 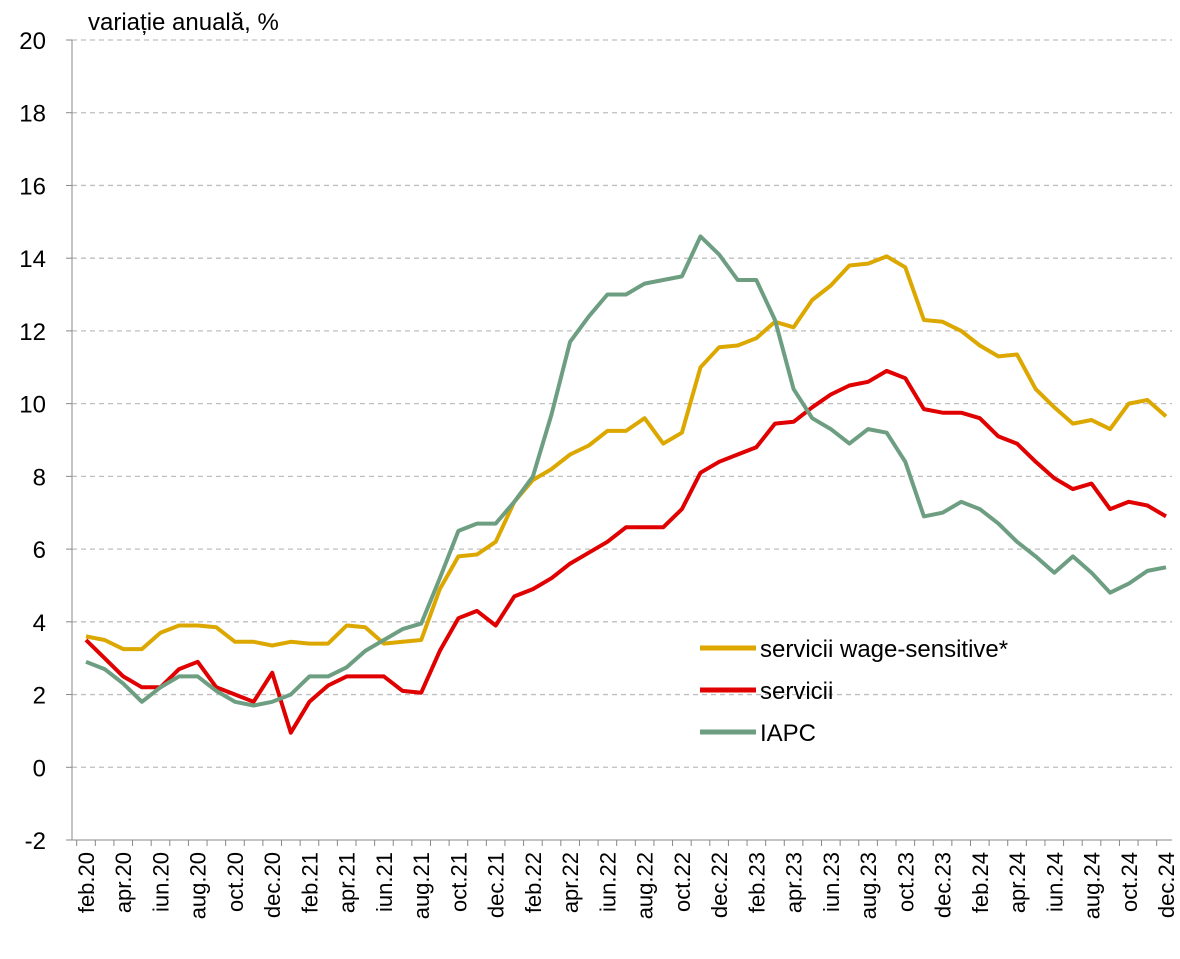 What do you see at coordinates (39, 623) in the screenshot?
I see `y-tick-label: 4` at bounding box center [39, 623].